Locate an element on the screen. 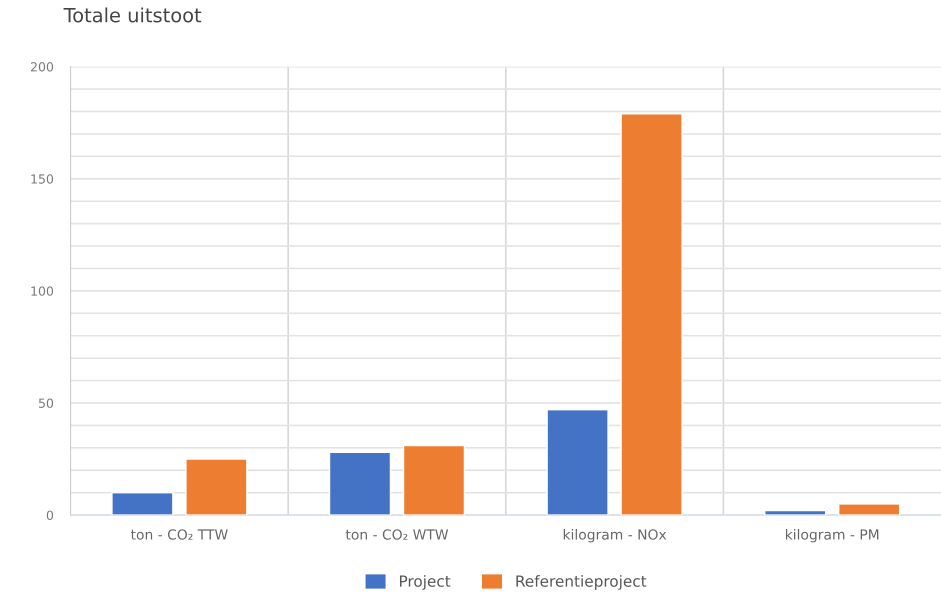 Image resolution: width=941 pixels, height=606 pixels. x-tick-label: kilogram - PM is located at coordinates (832, 535).